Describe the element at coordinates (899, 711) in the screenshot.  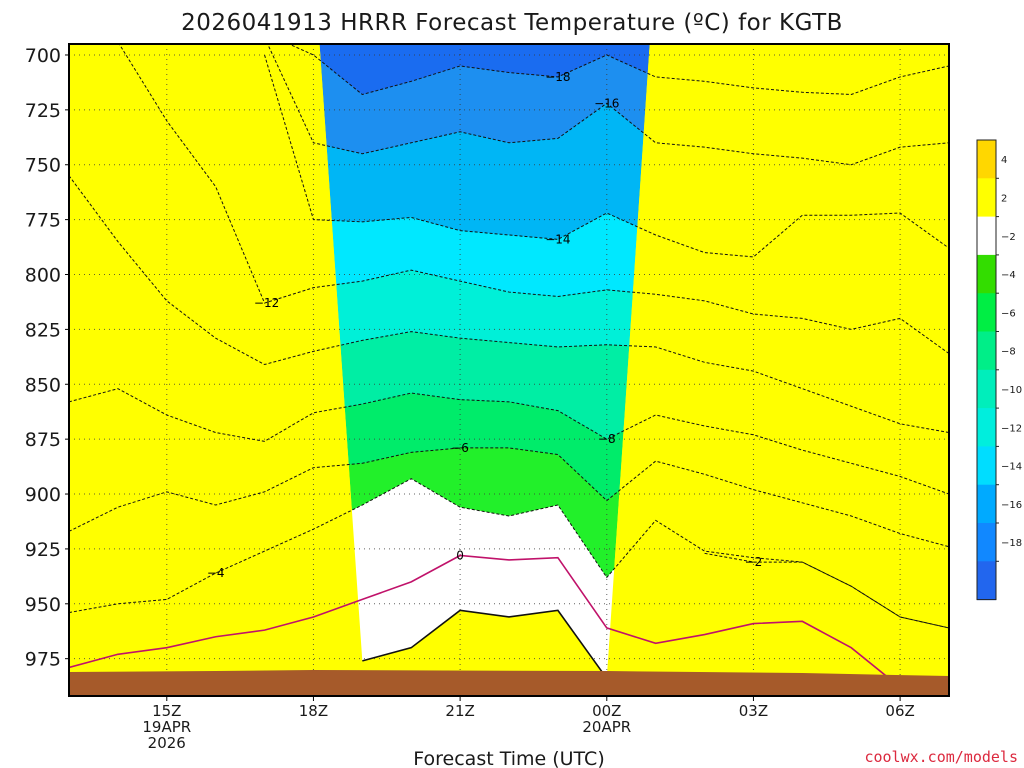
I see `x-tick-label: 06Z` at that location.